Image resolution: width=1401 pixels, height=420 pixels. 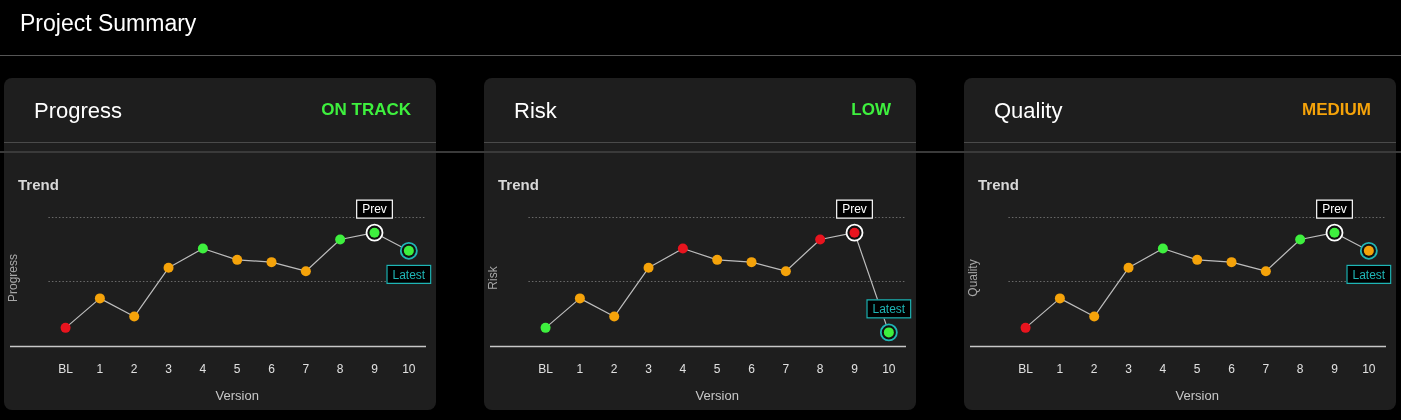 What do you see at coordinates (492, 277) in the screenshot?
I see `y-axis-title: Risk` at bounding box center [492, 277].